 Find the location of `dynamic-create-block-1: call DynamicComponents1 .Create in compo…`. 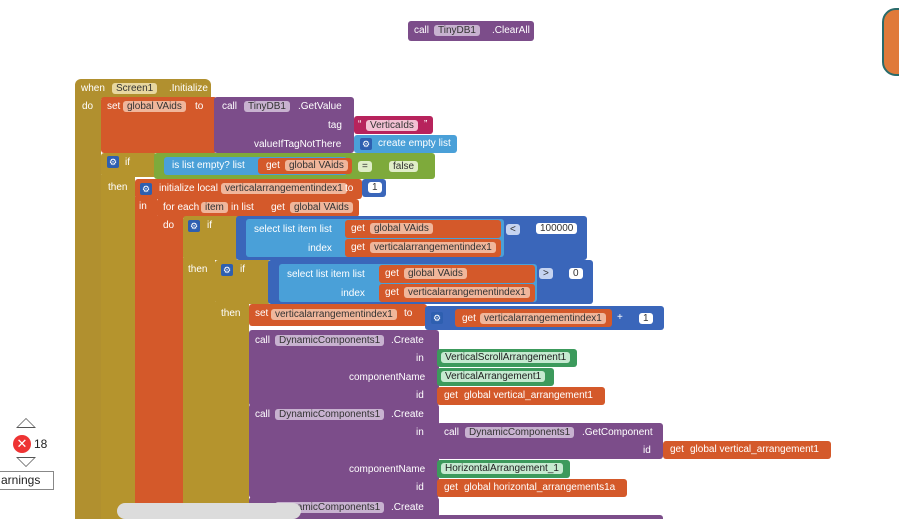

dynamic-create-block-1: call DynamicComponents1 .Create in compo… is located at coordinates (344, 368).